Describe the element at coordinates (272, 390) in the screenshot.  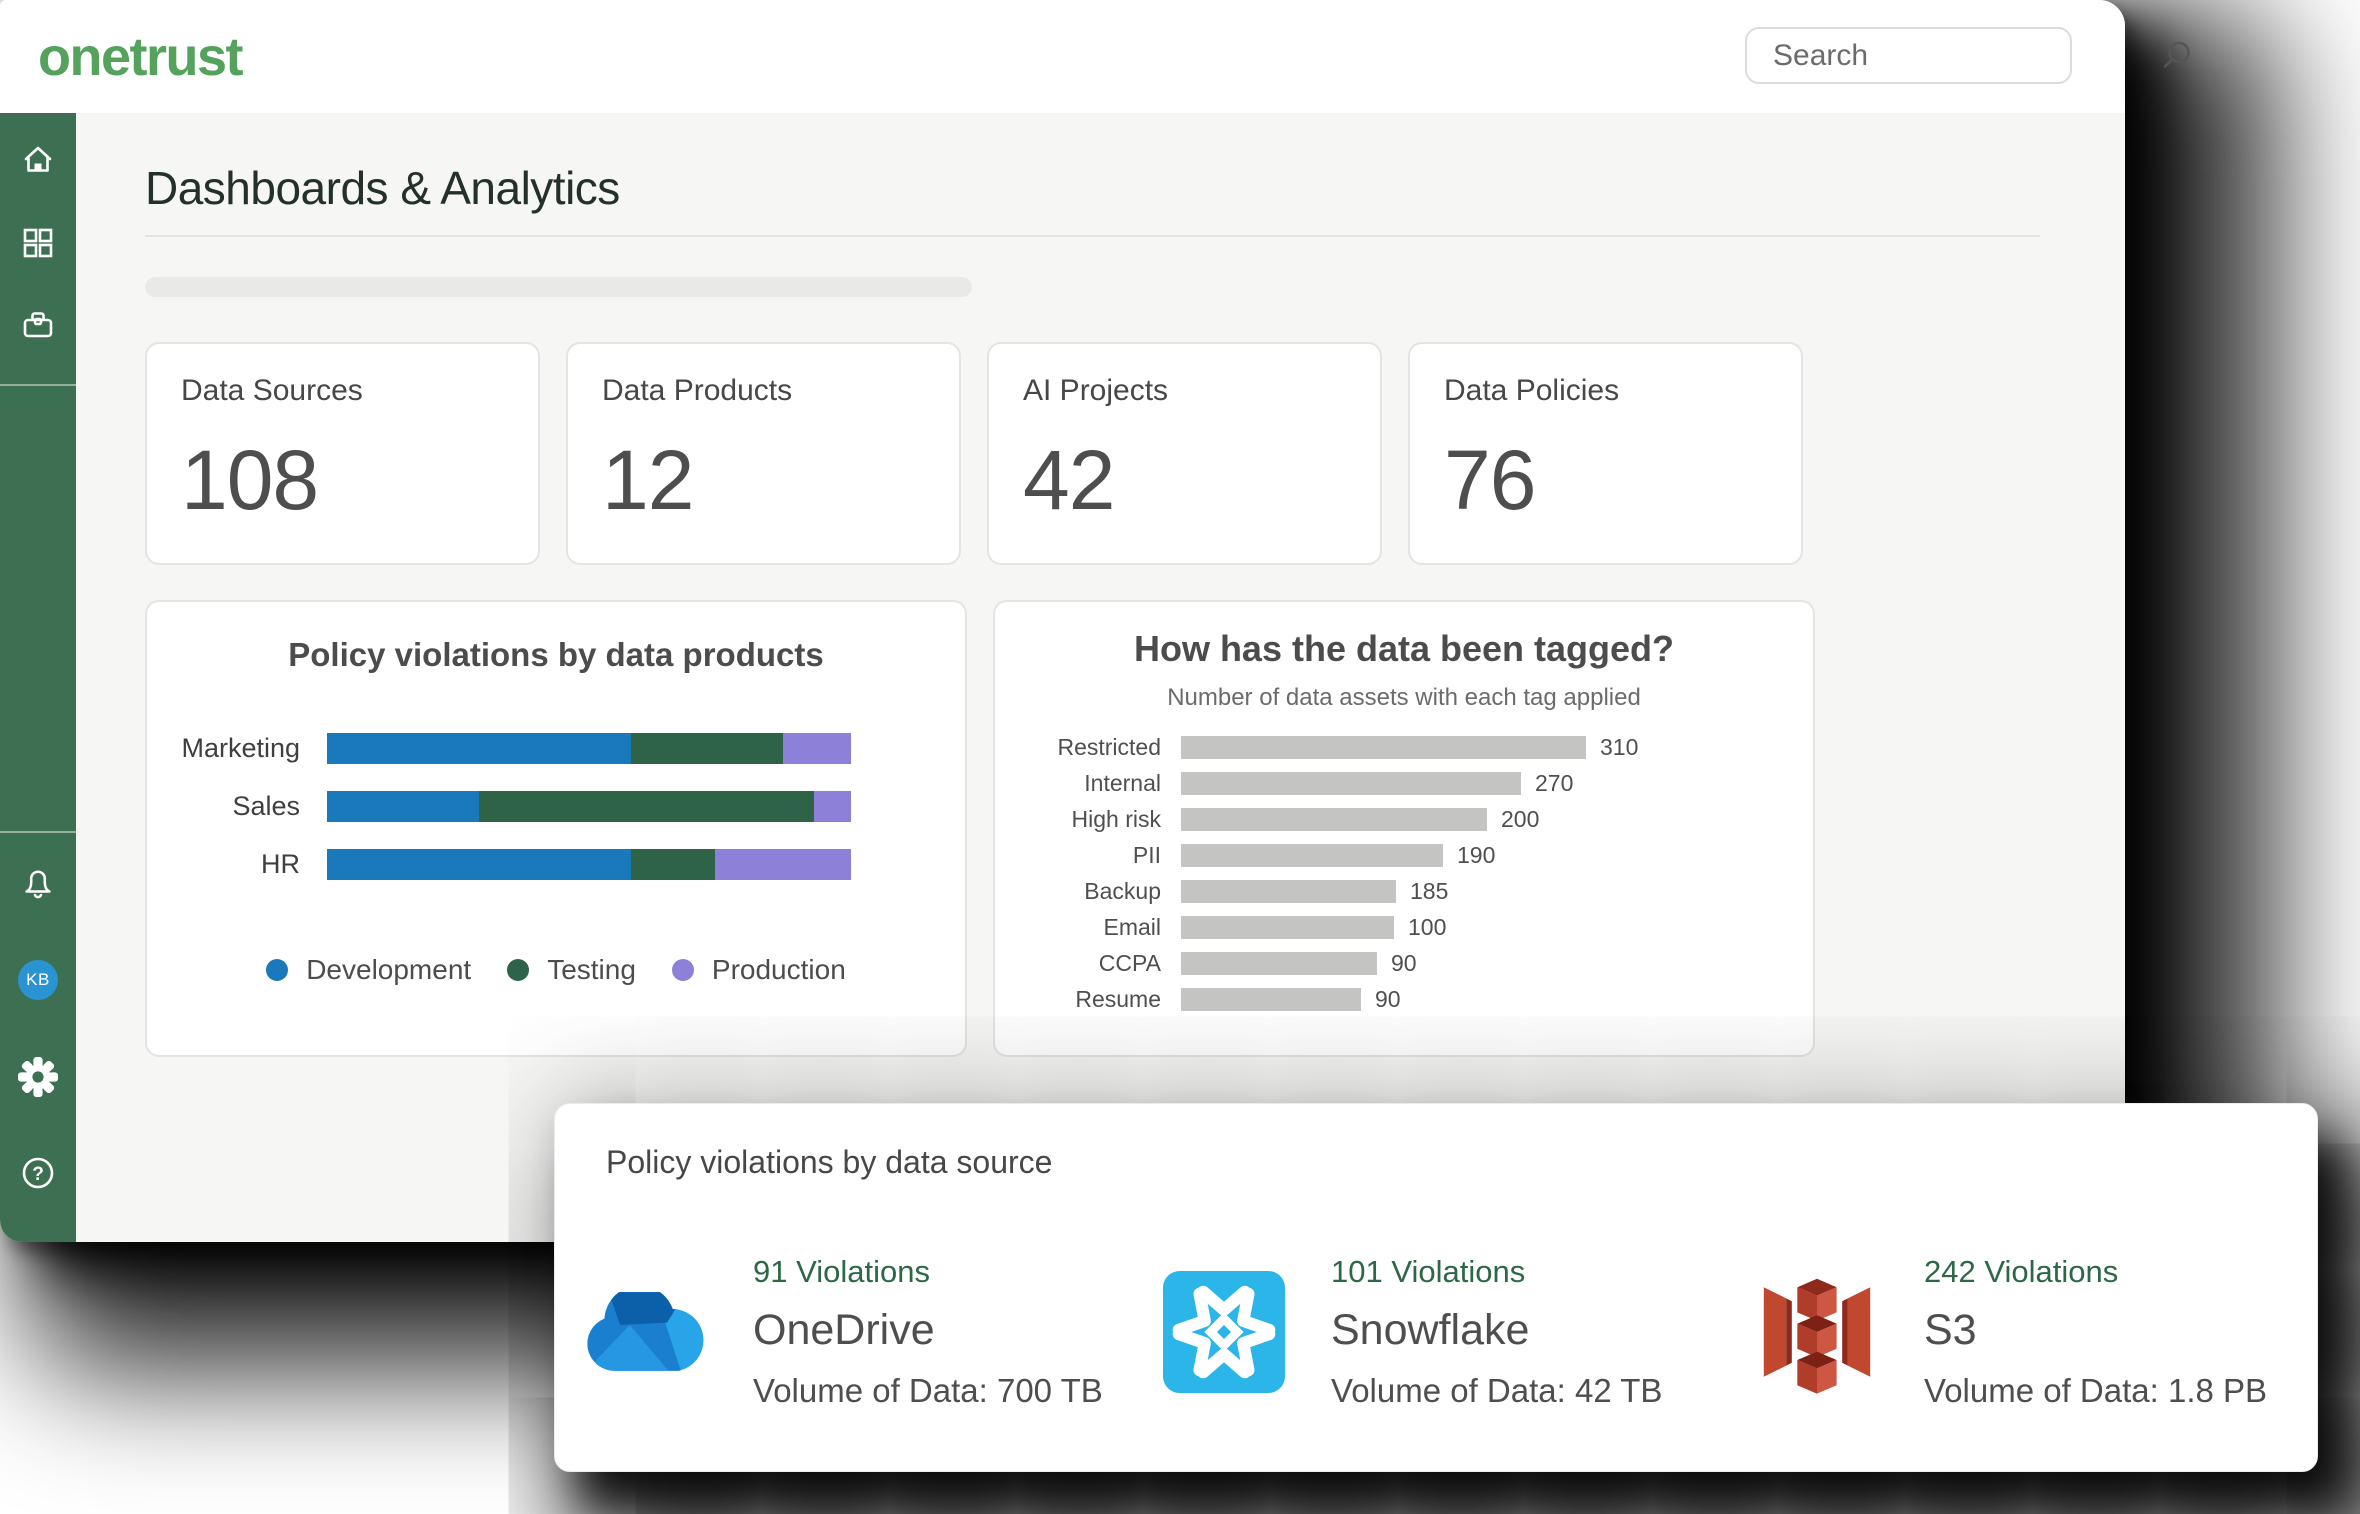
I see `stat-label: Data Sources` at that location.